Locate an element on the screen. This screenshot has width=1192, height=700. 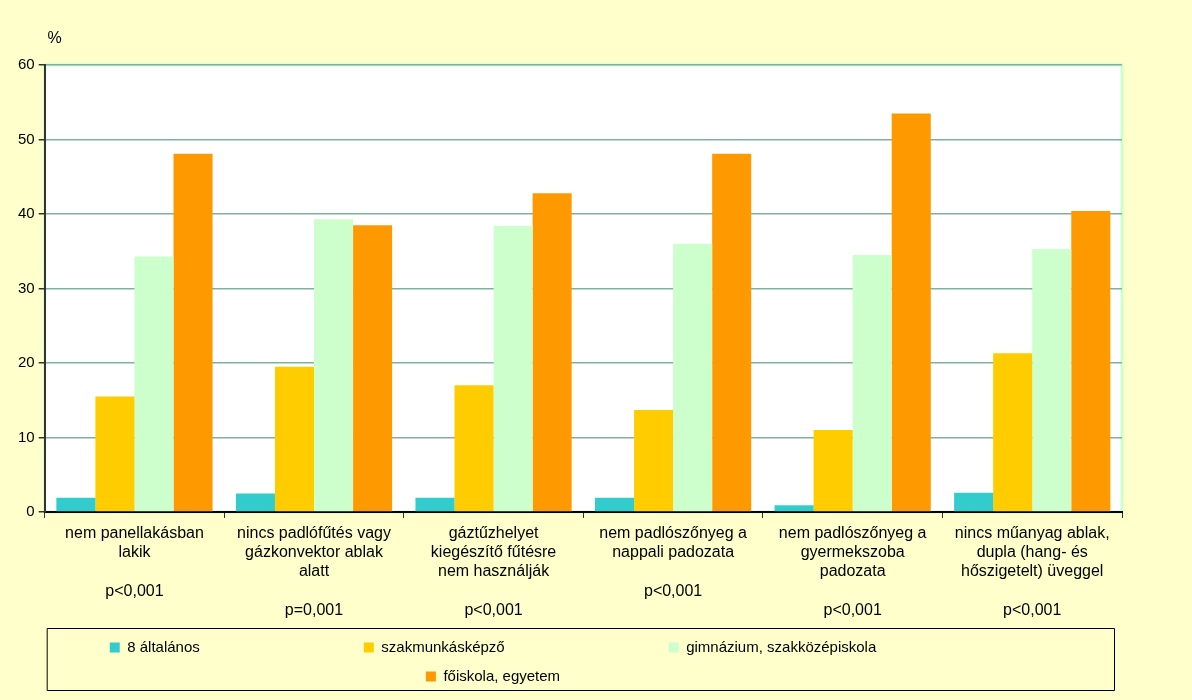
y-tick-label: 60 is located at coordinates (26, 64).